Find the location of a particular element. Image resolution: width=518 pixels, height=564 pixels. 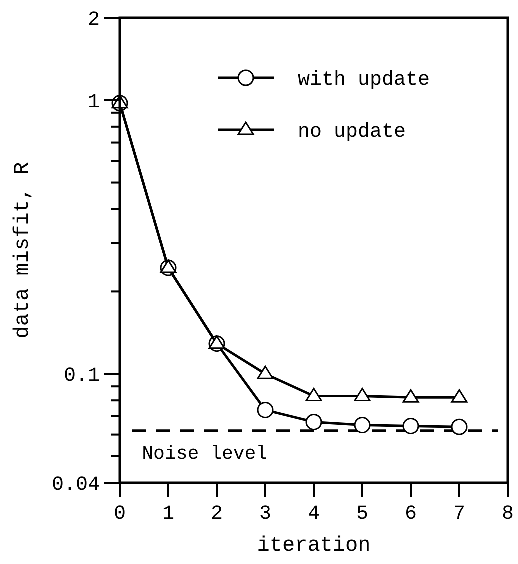

legend-label: with update is located at coordinates (364, 80).